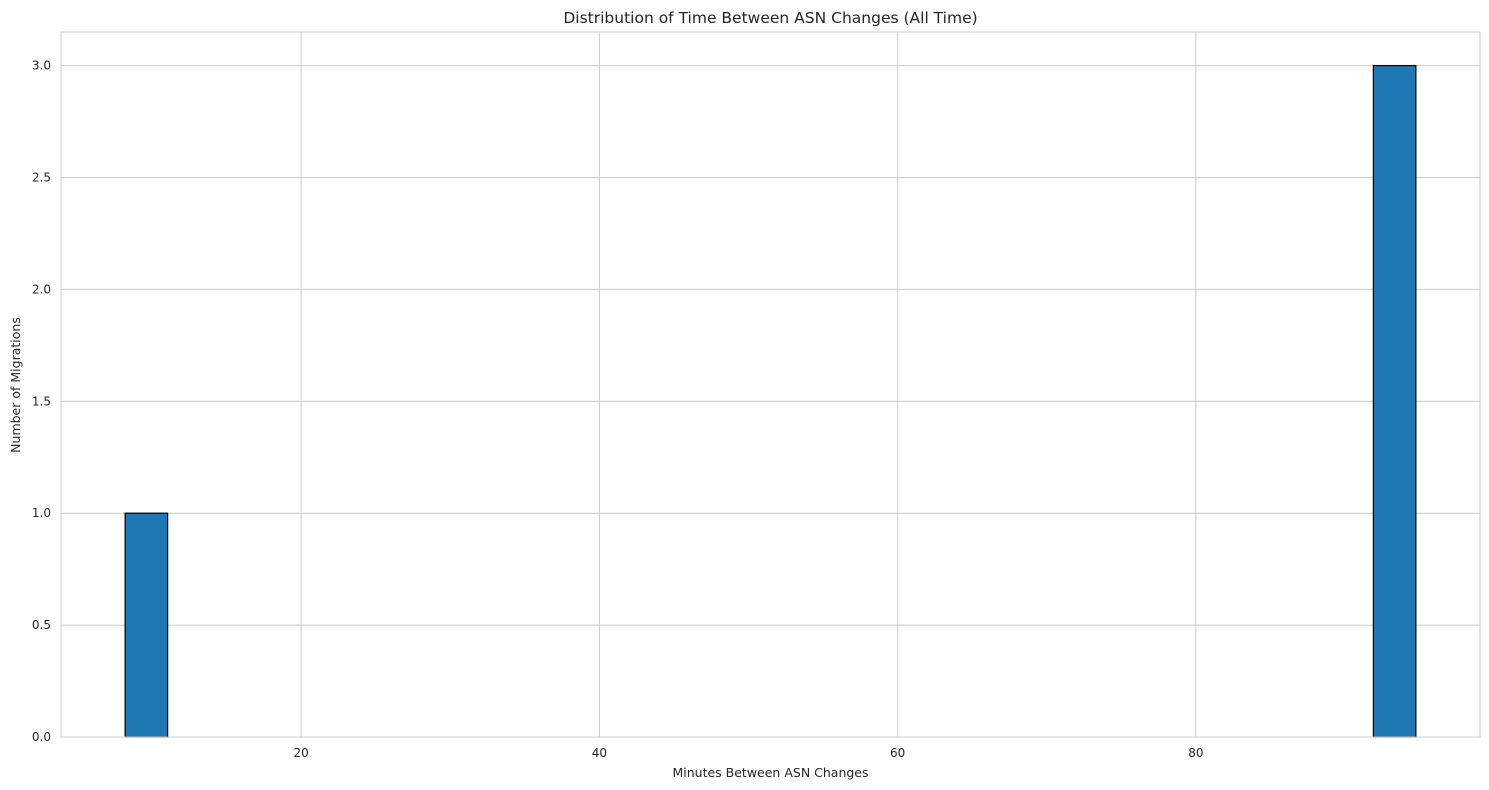 The image size is (1489, 790). What do you see at coordinates (748, 753) in the screenshot?
I see `x-tick-labels: 20 40 60 80` at bounding box center [748, 753].